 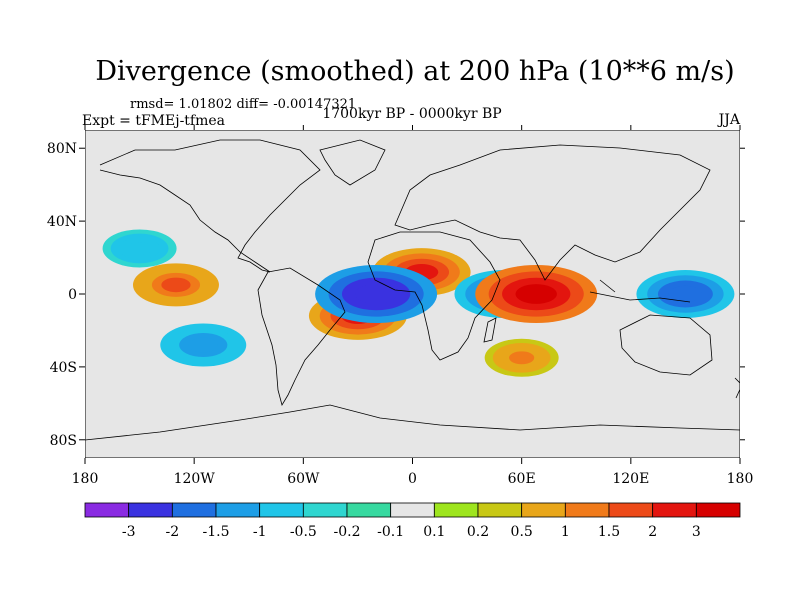 What do you see at coordinates (696, 532) in the screenshot?
I see `colorbar-label: 3` at bounding box center [696, 532].